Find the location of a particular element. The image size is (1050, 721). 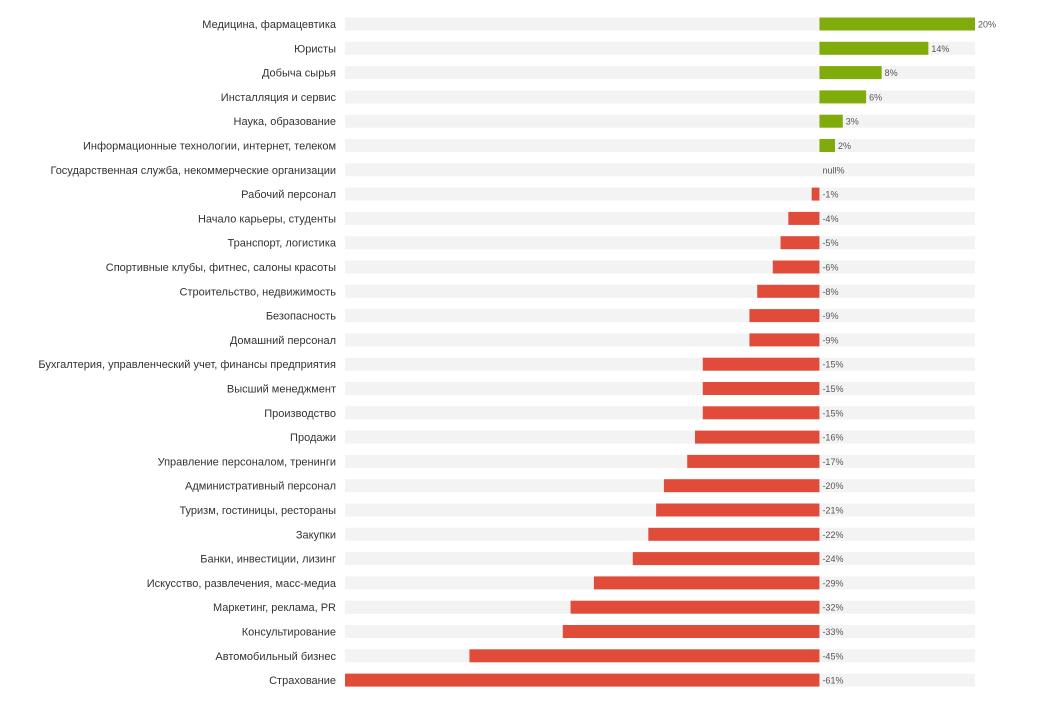

category-label: Начало карьеры, студенты is located at coordinates (267, 219).